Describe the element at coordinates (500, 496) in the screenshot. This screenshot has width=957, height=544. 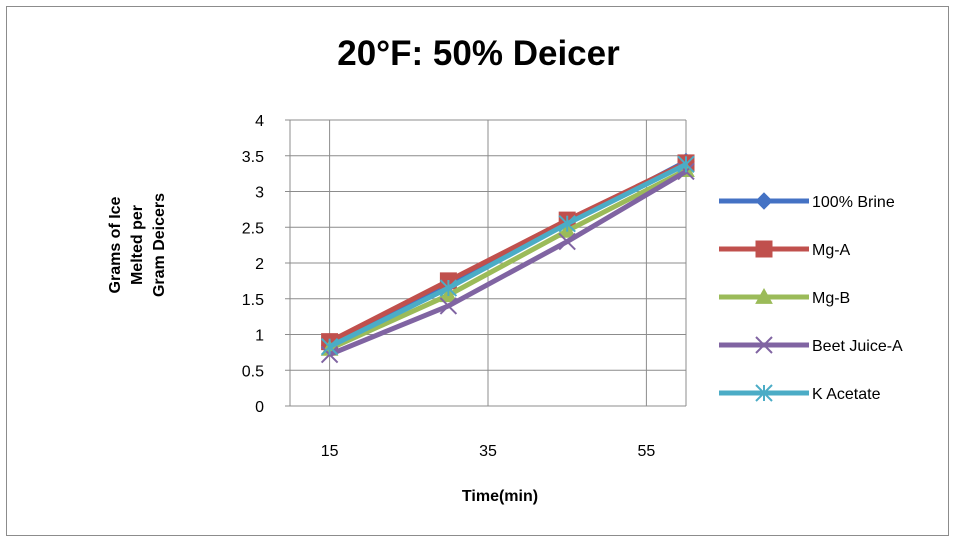
I see `x-axis-label: Time(min)` at that location.